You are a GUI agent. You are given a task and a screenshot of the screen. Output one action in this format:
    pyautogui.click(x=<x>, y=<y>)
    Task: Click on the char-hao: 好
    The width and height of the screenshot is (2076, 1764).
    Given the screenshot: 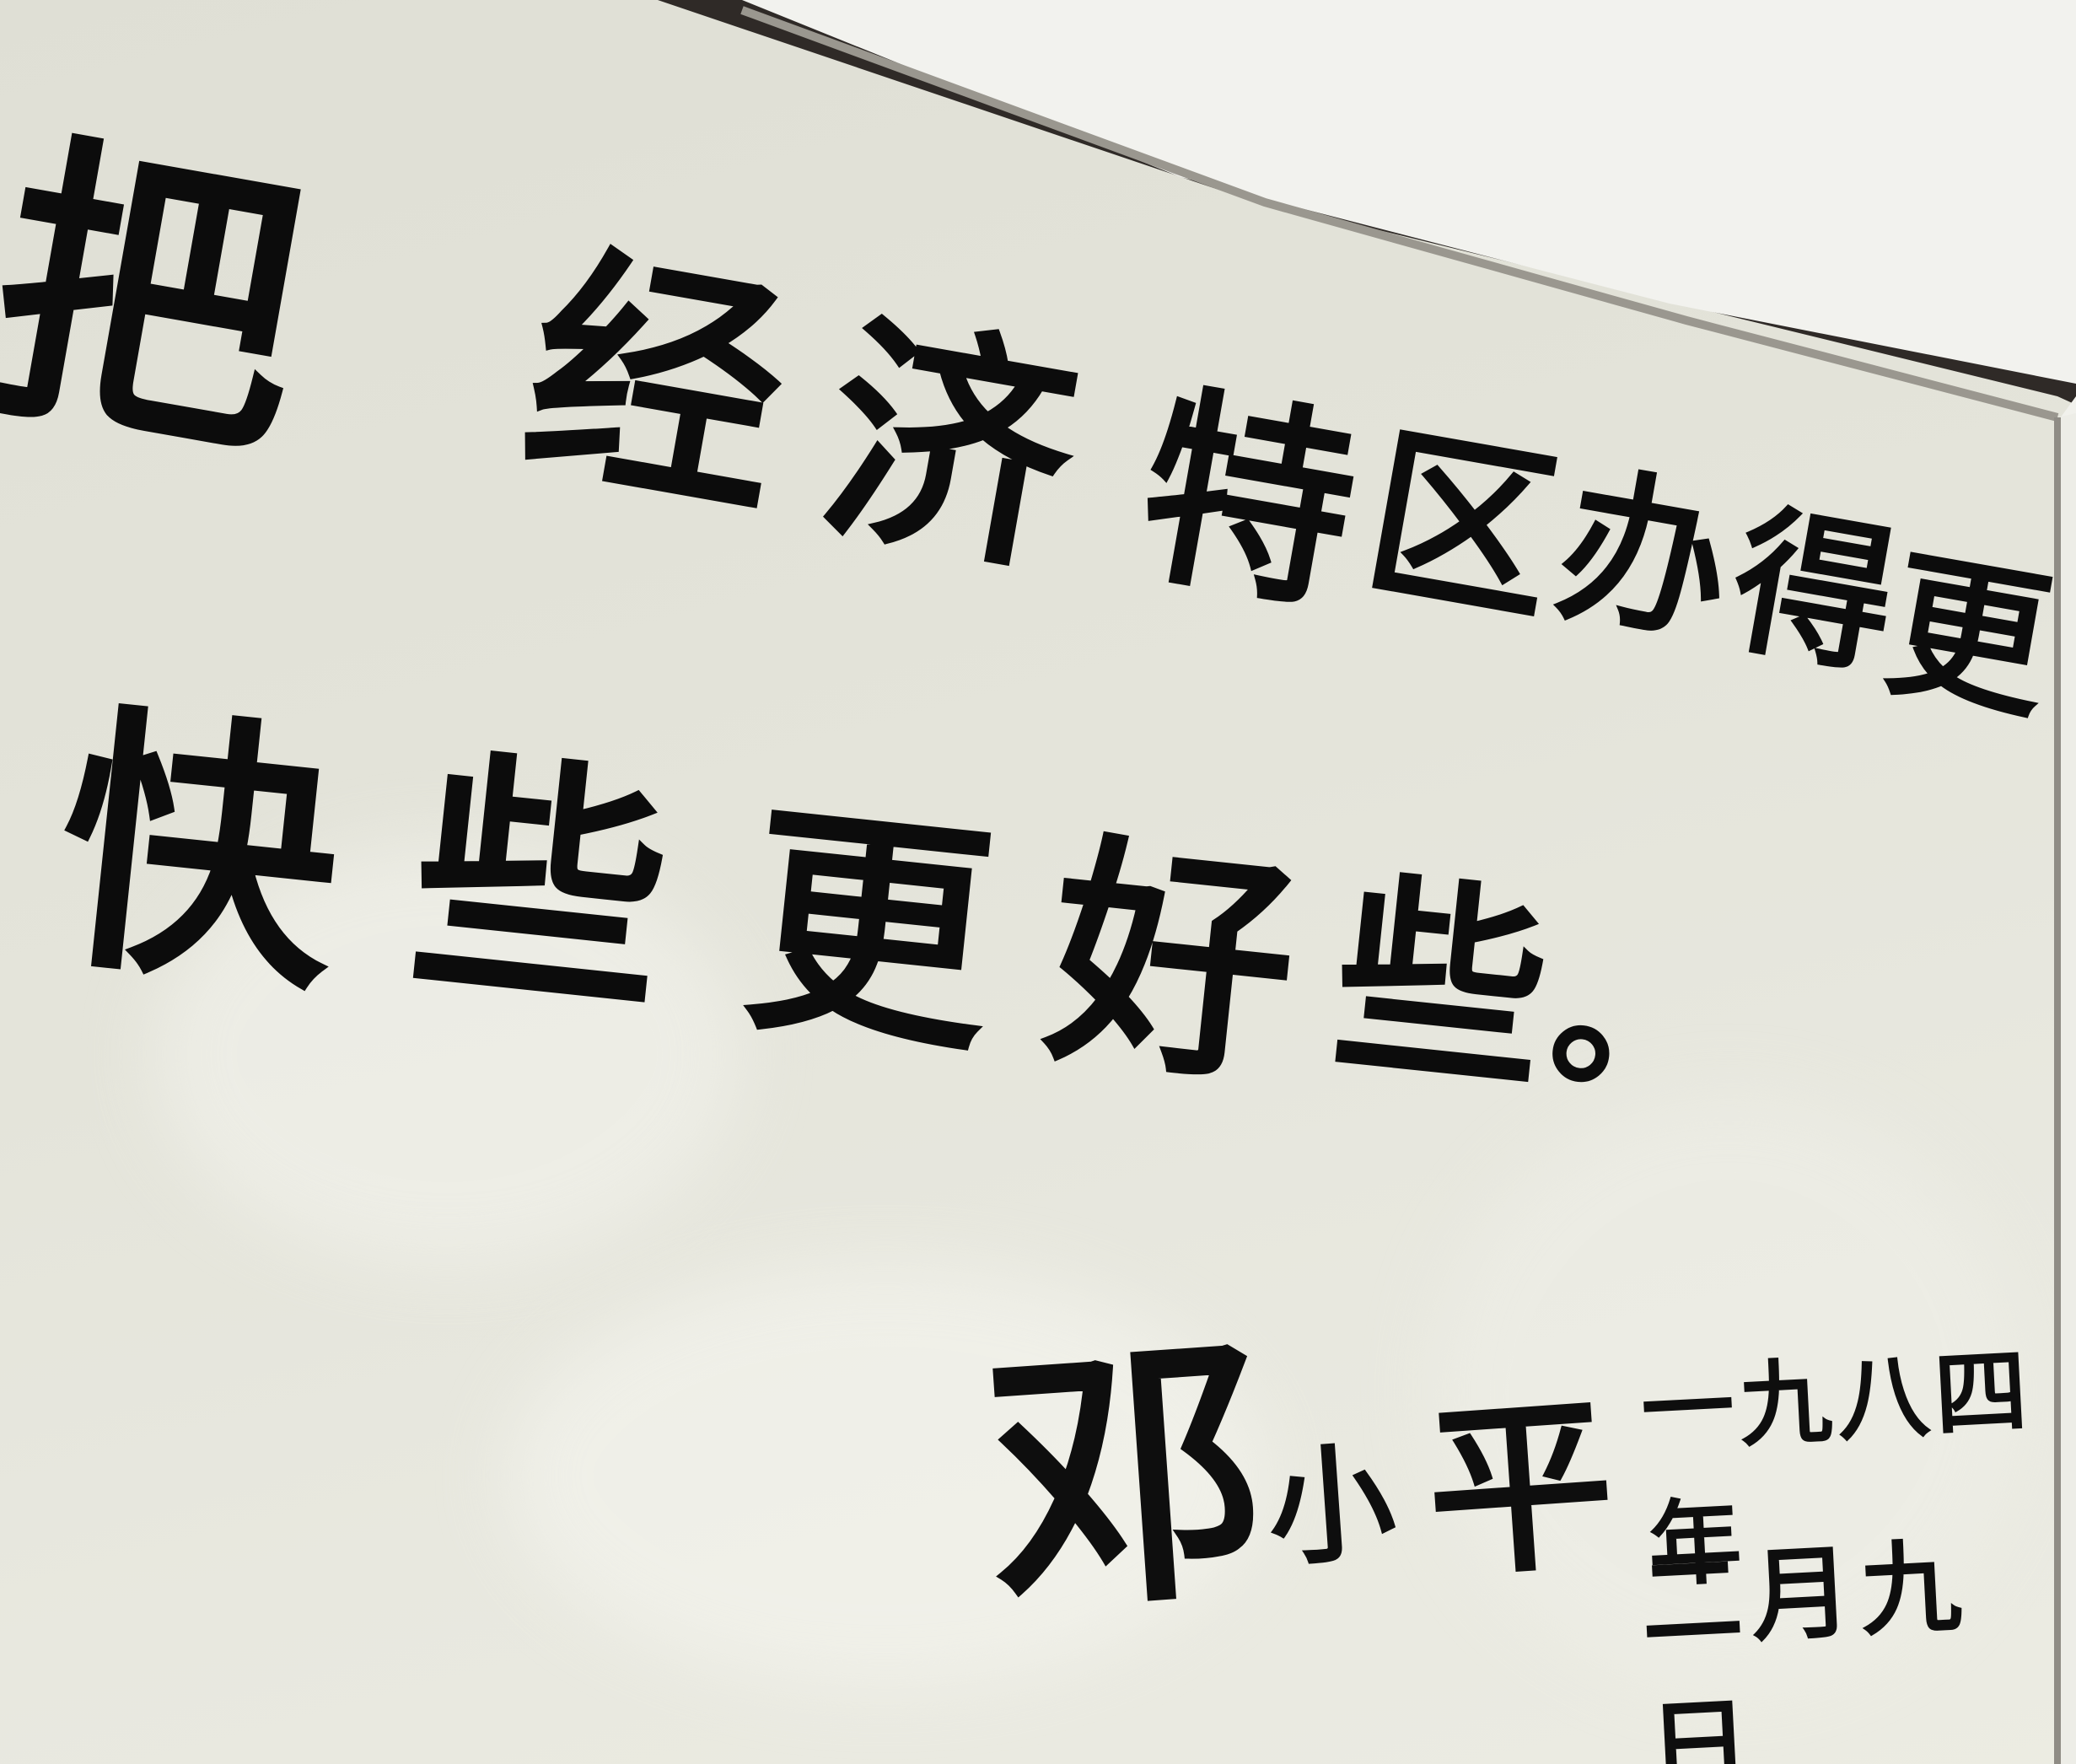 What is the action you would take?
    pyautogui.click(x=1172, y=963)
    